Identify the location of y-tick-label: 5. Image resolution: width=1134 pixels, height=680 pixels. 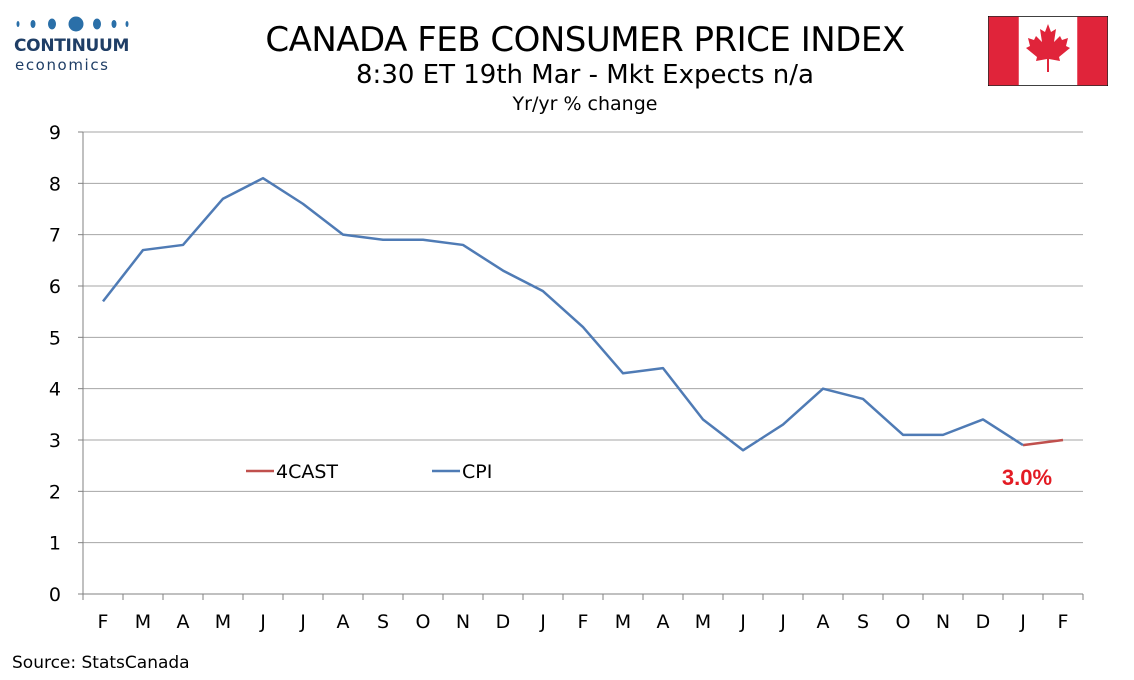
(55, 338).